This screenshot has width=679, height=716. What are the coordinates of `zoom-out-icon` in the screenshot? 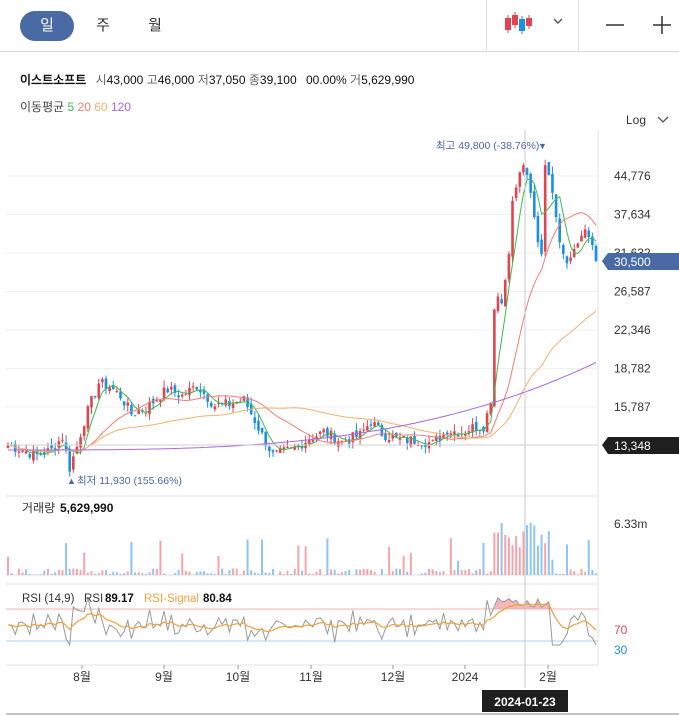 It's located at (615, 25).